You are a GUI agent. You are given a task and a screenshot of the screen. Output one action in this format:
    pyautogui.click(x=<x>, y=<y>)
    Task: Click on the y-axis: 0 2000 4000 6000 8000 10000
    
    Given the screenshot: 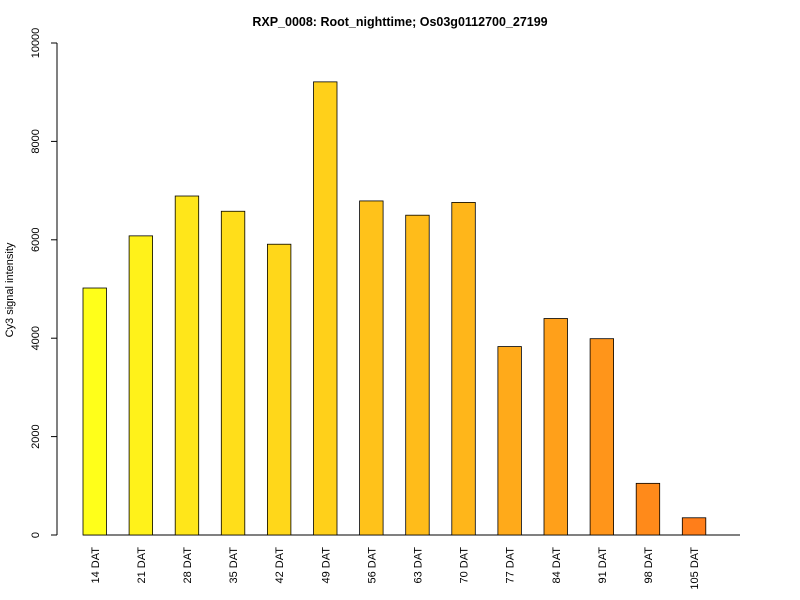 What is the action you would take?
    pyautogui.click(x=44, y=283)
    